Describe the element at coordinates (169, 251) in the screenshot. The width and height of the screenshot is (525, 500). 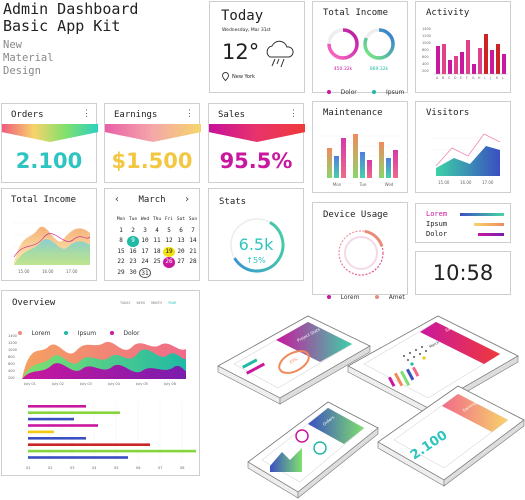
I see `calendar-day: 19` at that location.